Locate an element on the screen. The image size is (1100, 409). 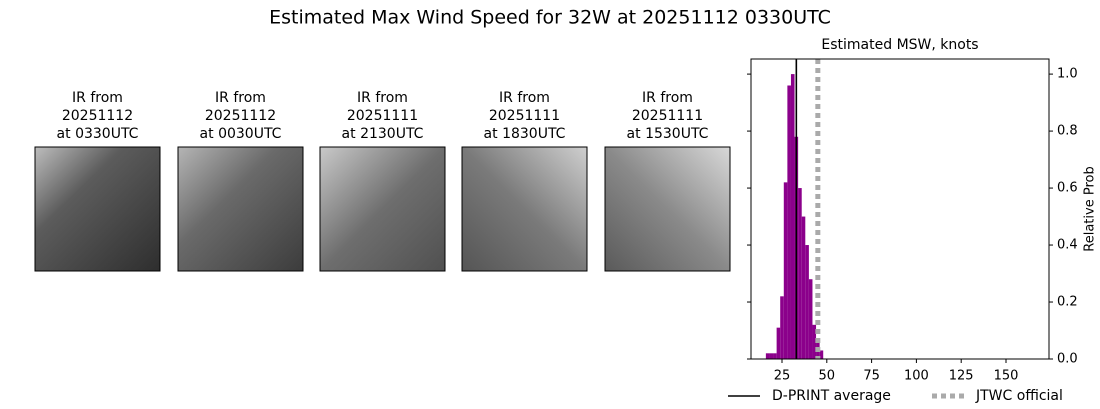
y-tick-label: 0.0 is located at coordinates (1067, 359).